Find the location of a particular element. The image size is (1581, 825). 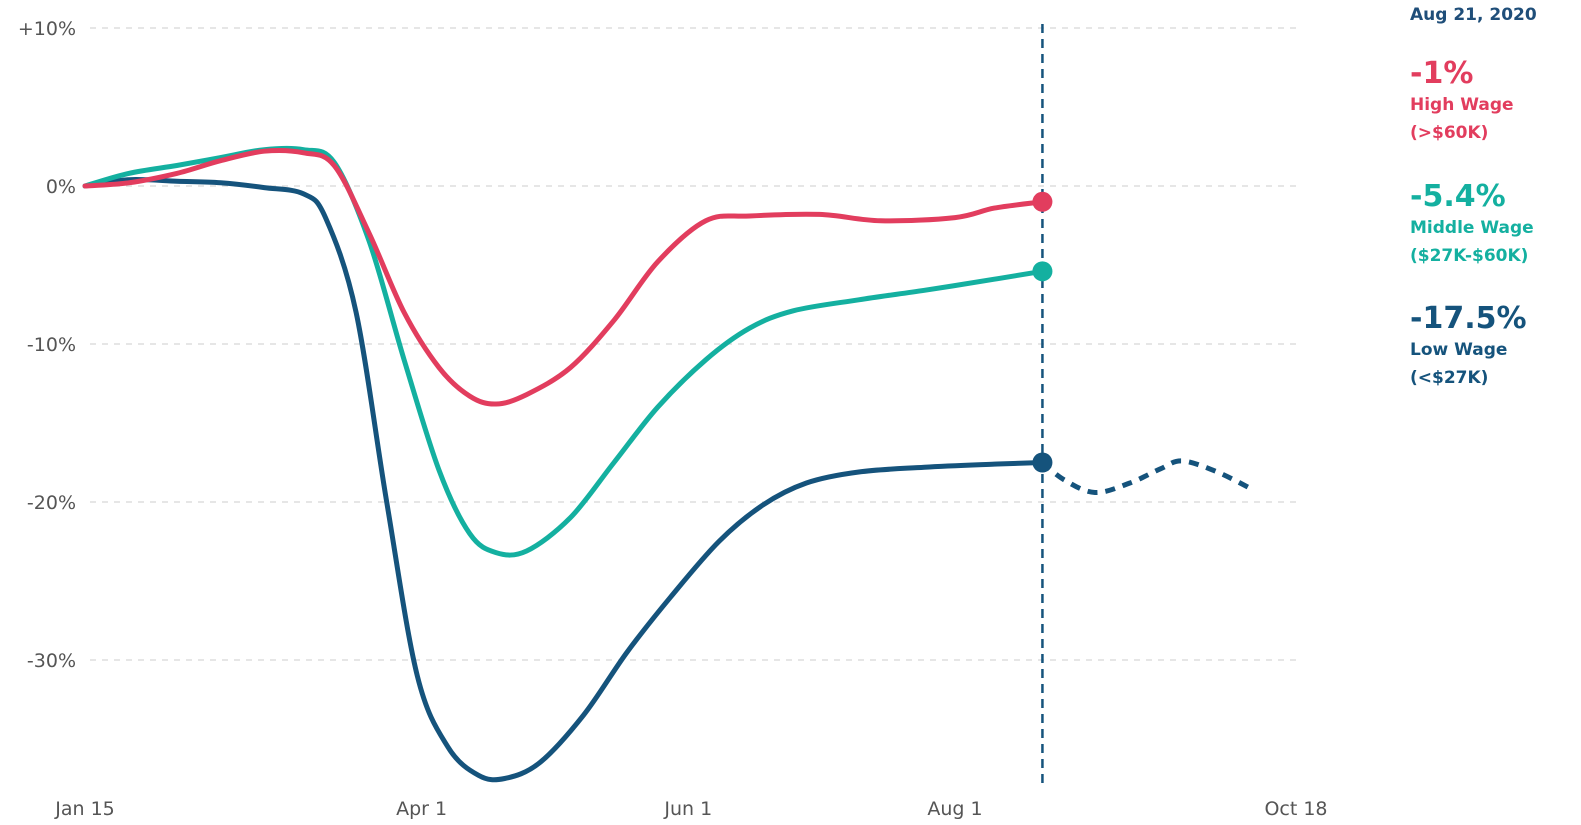

legend-high-wage: -1% High Wage (>$60K) is located at coordinates (1462, 102).